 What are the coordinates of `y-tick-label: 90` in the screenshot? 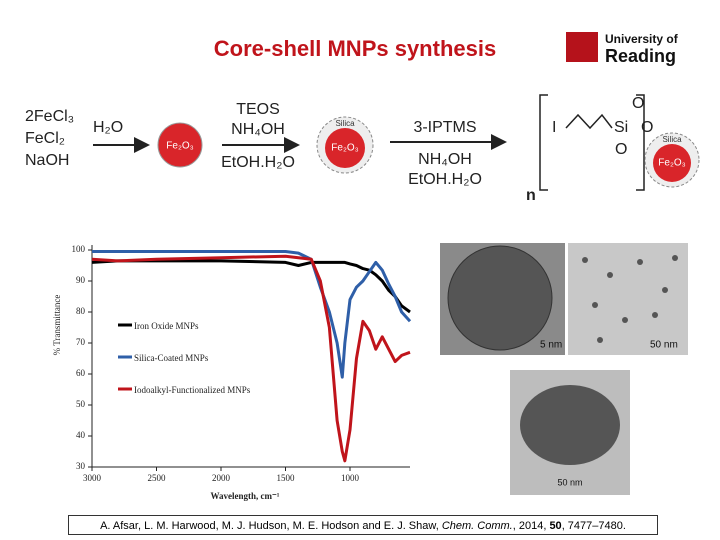 It's located at (81, 280).